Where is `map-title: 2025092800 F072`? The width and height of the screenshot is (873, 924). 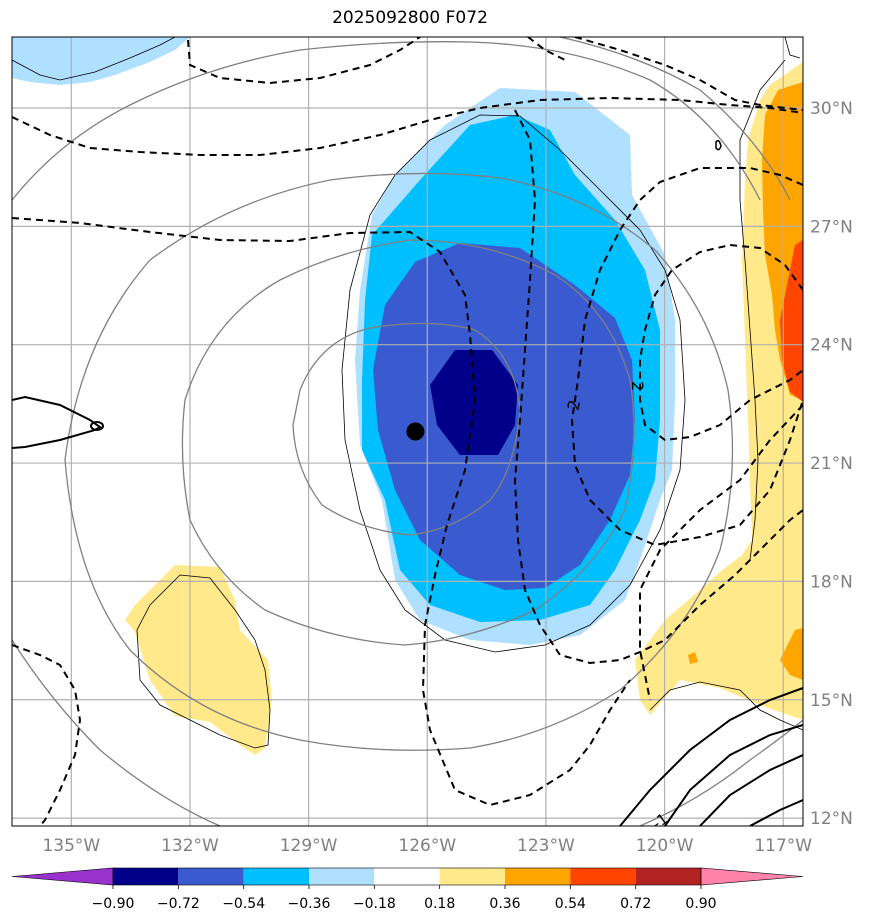 map-title: 2025092800 F072 is located at coordinates (410, 18).